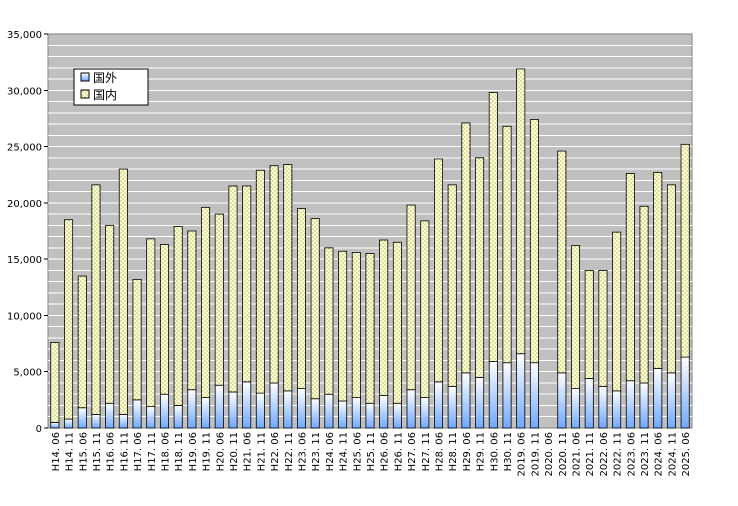 This screenshot has height=506, width=738. Describe the element at coordinates (234, 451) in the screenshot. I see `x-tick-label: H20. 11` at that location.